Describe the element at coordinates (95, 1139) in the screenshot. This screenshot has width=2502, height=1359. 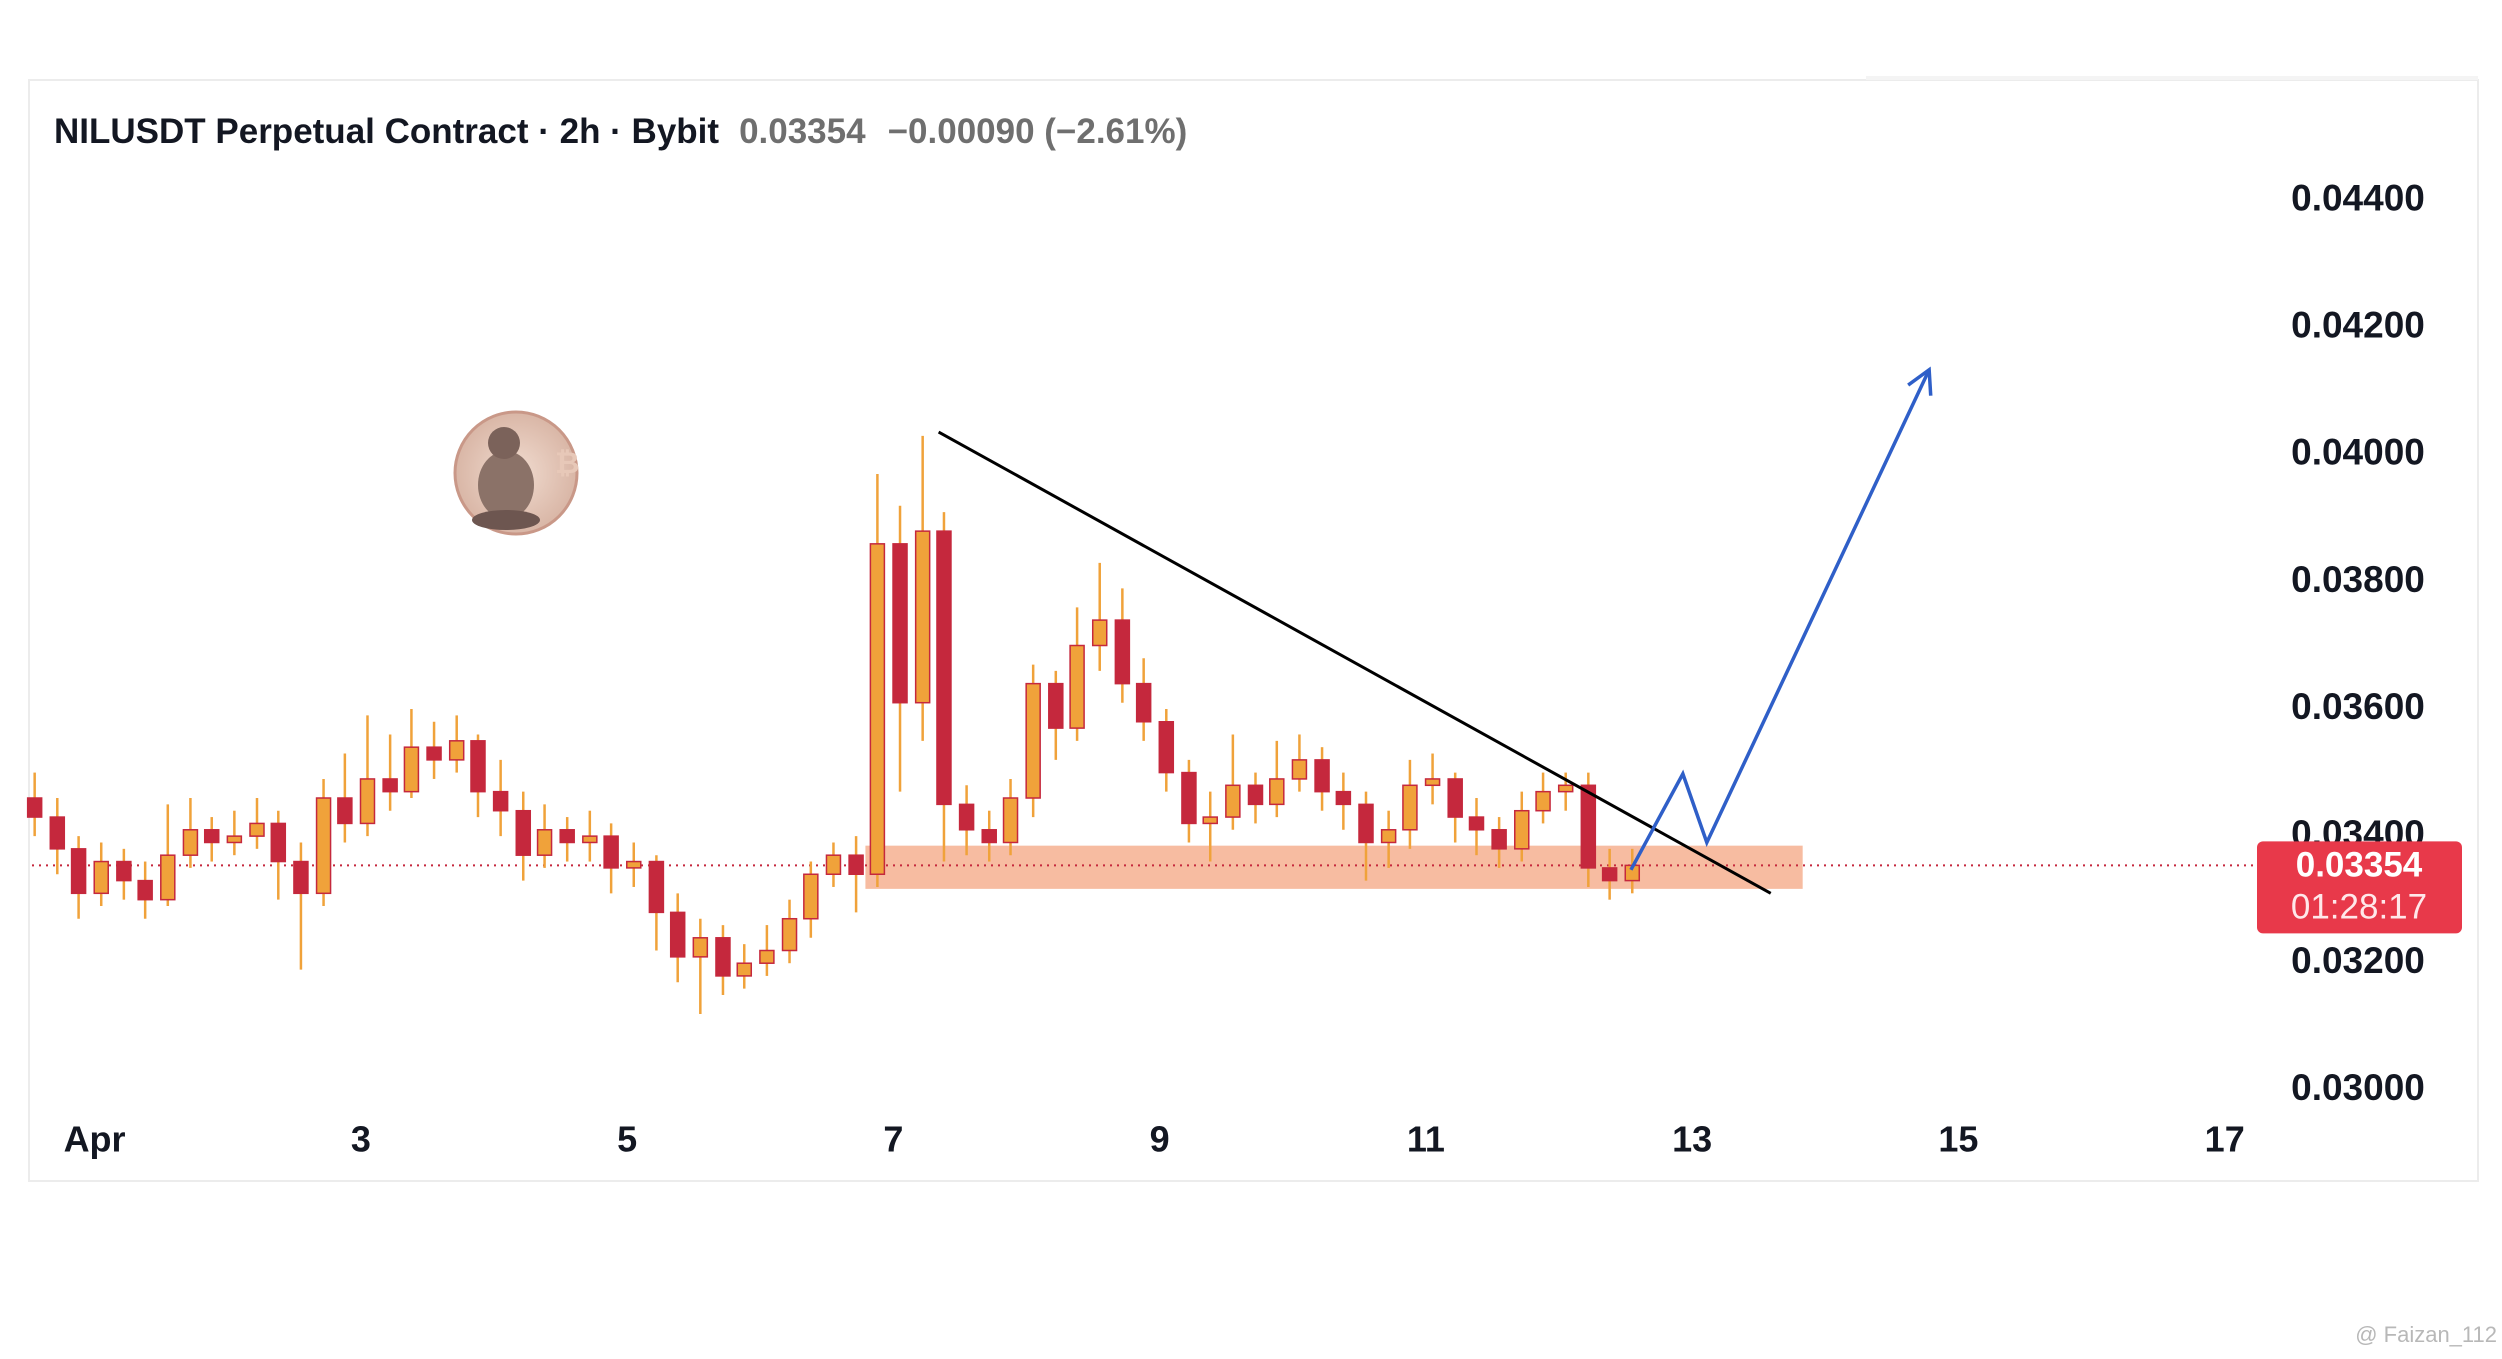
I see `x-tick-label: Apr` at that location.